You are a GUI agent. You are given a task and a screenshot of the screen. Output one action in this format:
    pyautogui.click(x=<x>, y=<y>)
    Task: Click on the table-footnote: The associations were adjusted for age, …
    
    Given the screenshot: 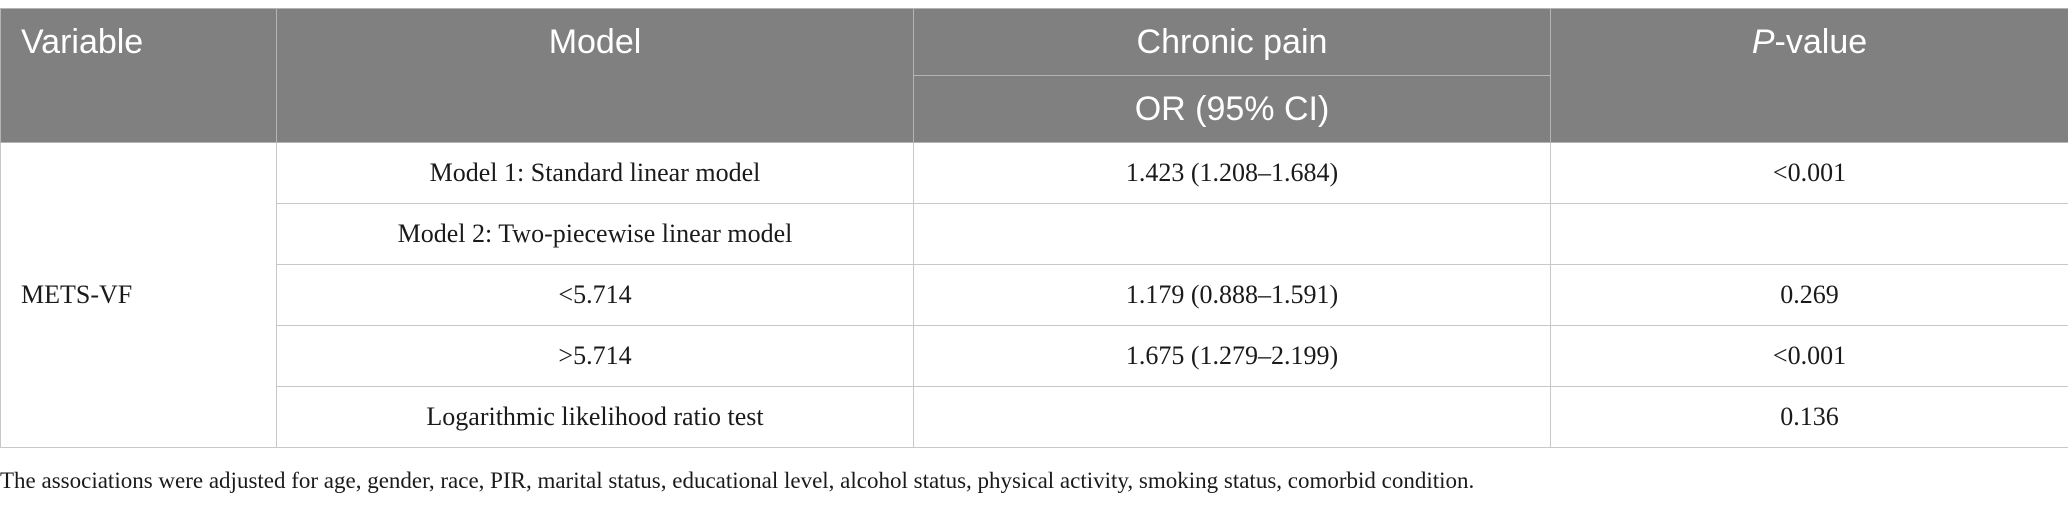 What is the action you would take?
    pyautogui.click(x=737, y=480)
    